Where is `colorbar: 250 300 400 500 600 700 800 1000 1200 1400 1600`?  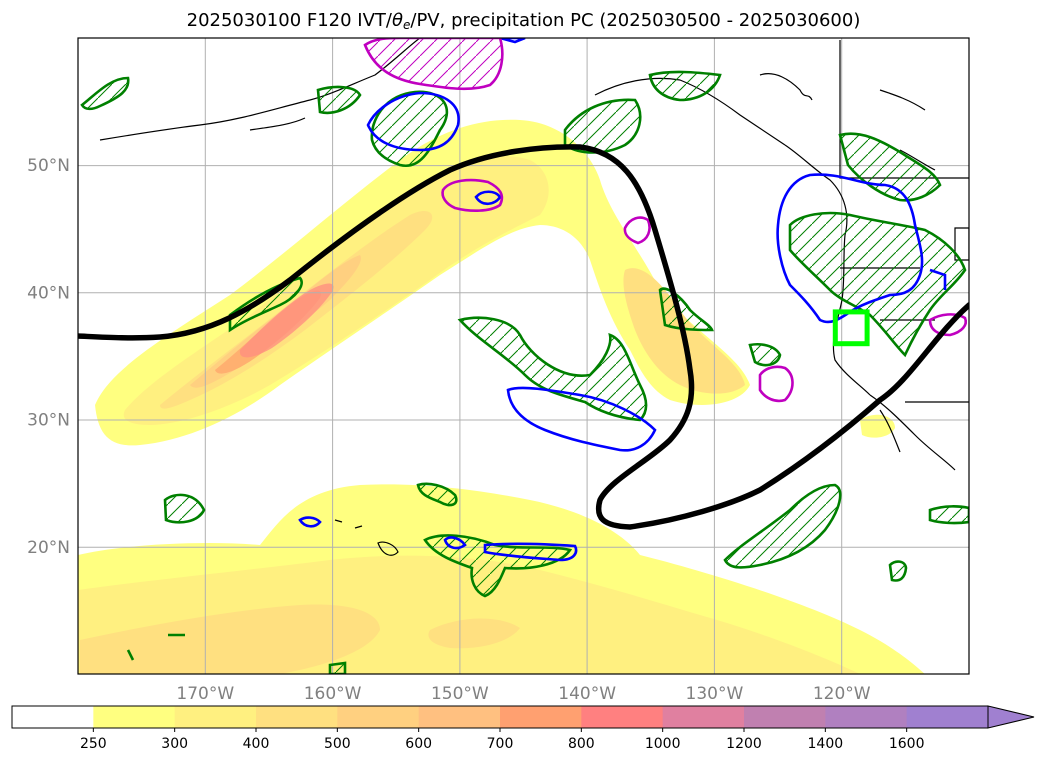 colorbar: 250 300 400 500 600 700 800 1000 1200 1400 1600 is located at coordinates (523, 728).